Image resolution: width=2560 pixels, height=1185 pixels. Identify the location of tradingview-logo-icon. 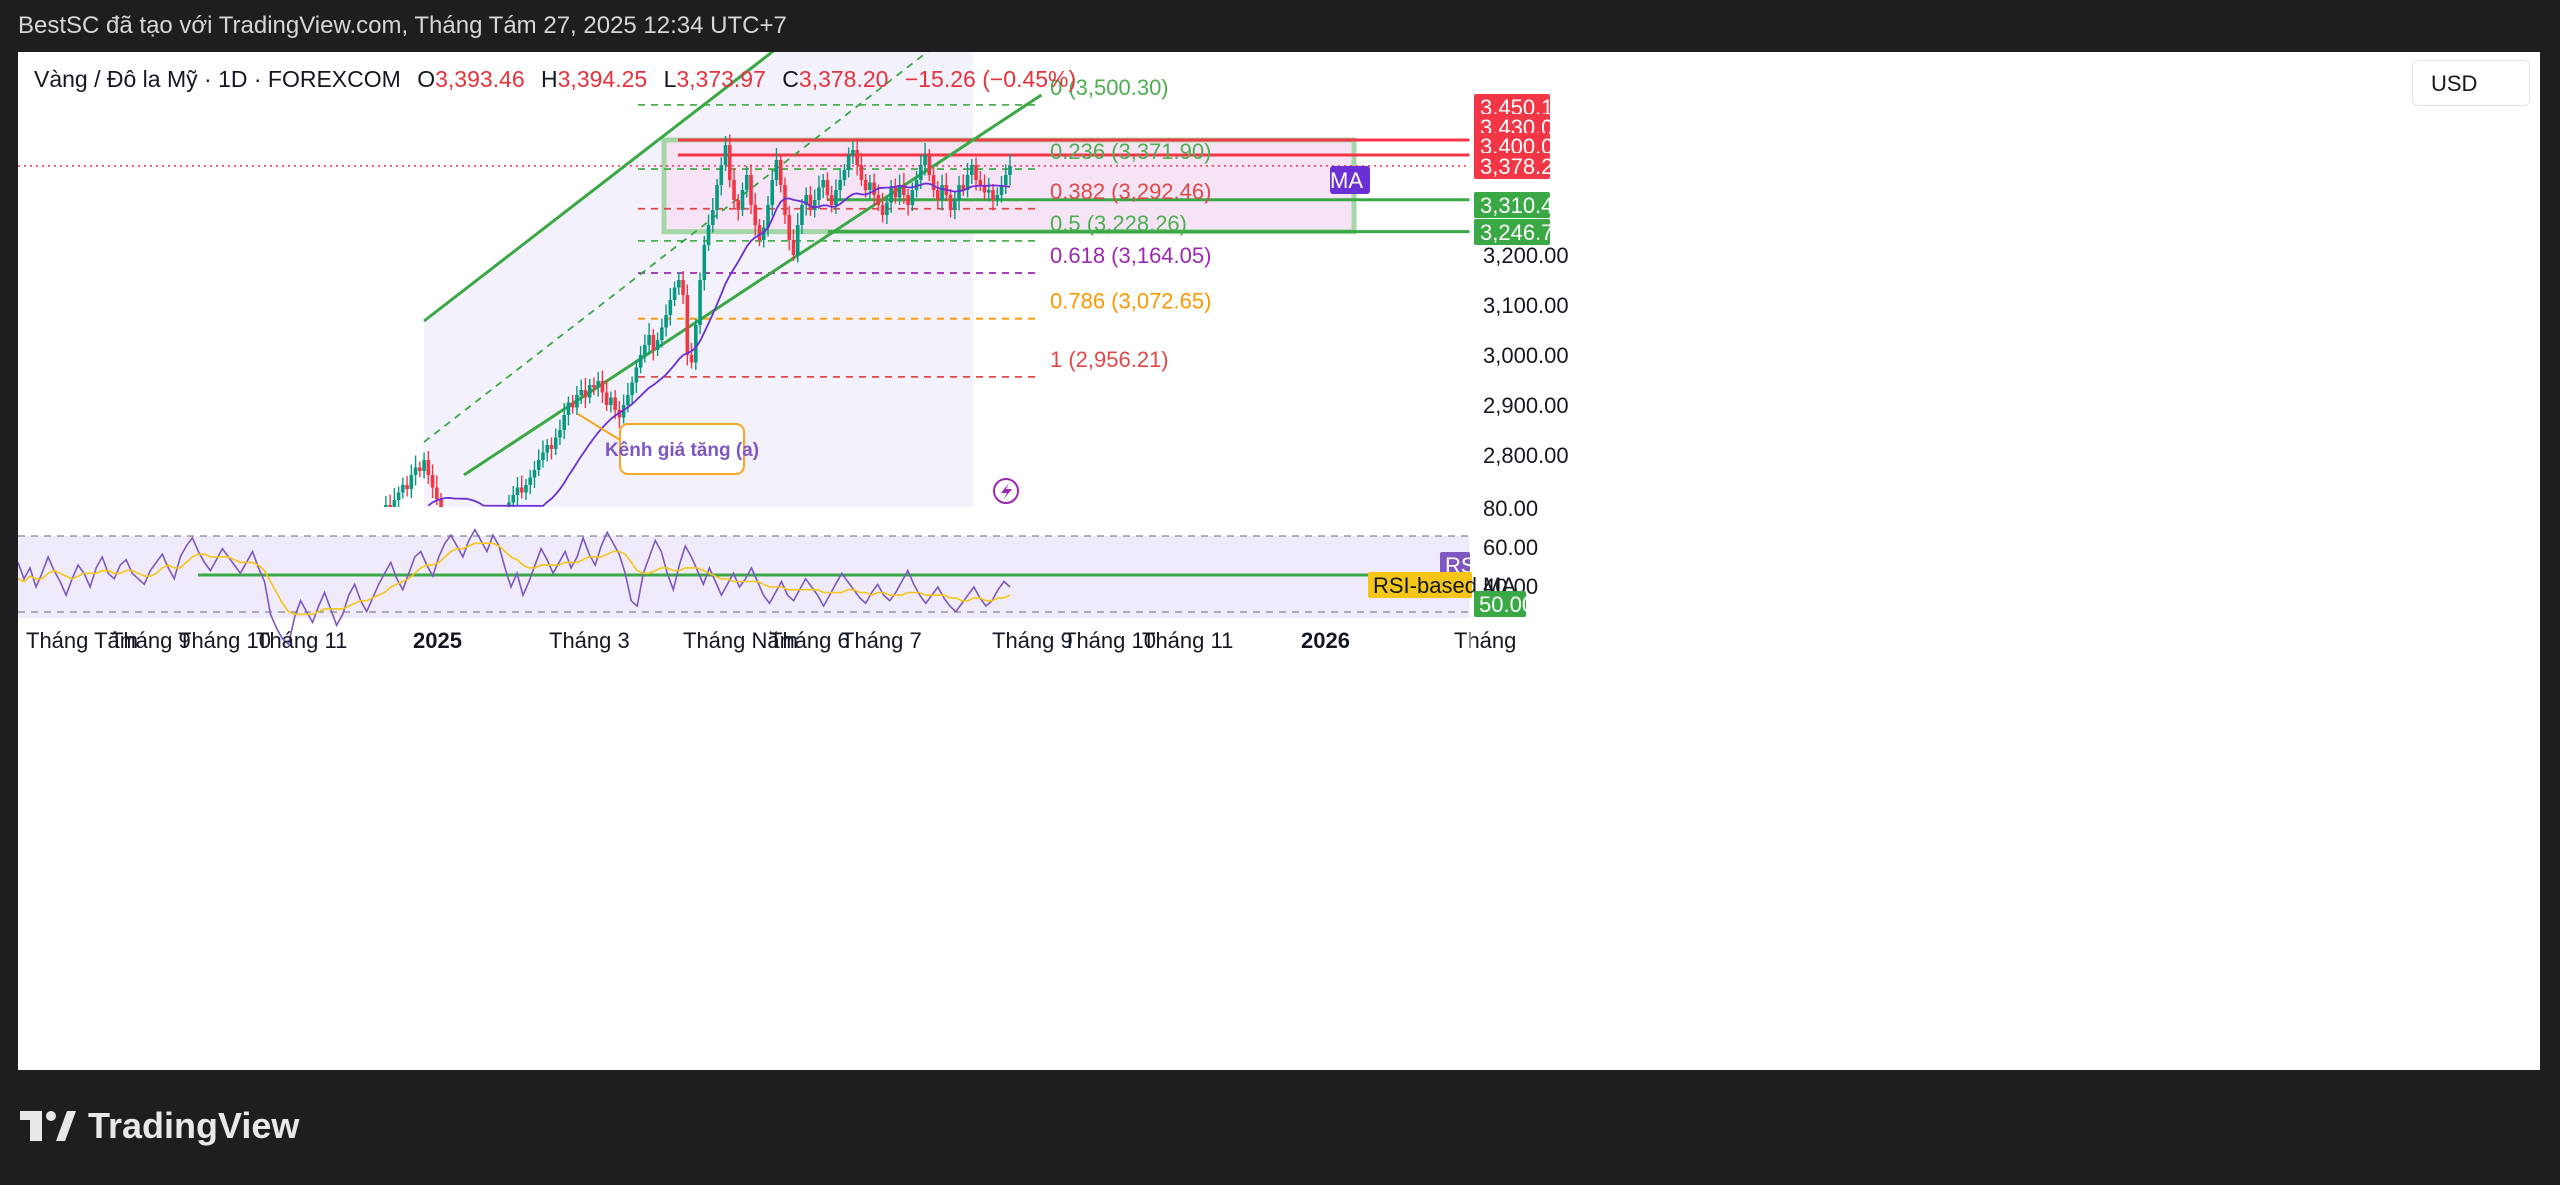
(48, 1126).